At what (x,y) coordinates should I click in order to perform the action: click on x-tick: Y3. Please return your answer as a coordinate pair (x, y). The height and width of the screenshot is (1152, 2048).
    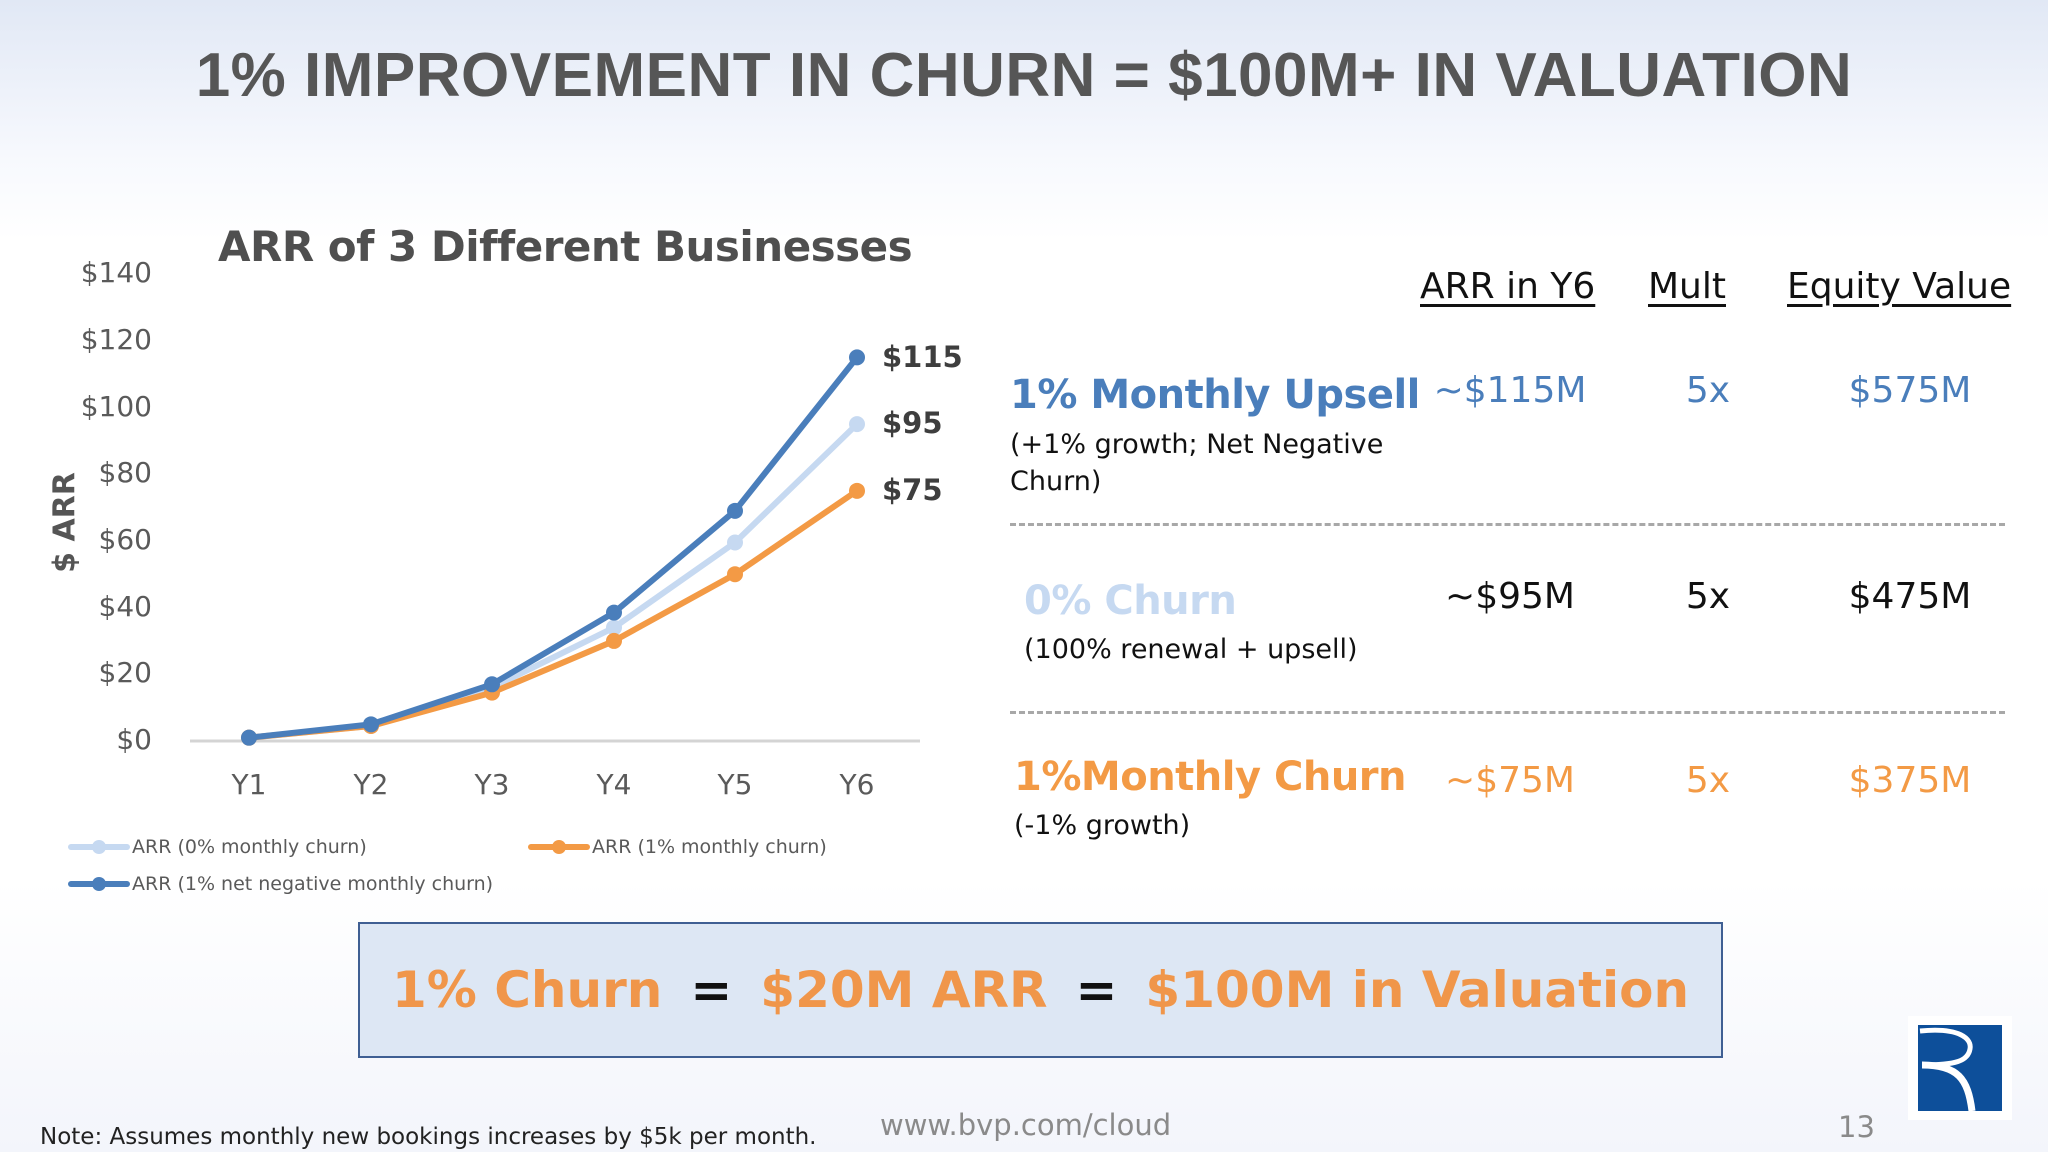
    Looking at the image, I should click on (492, 784).